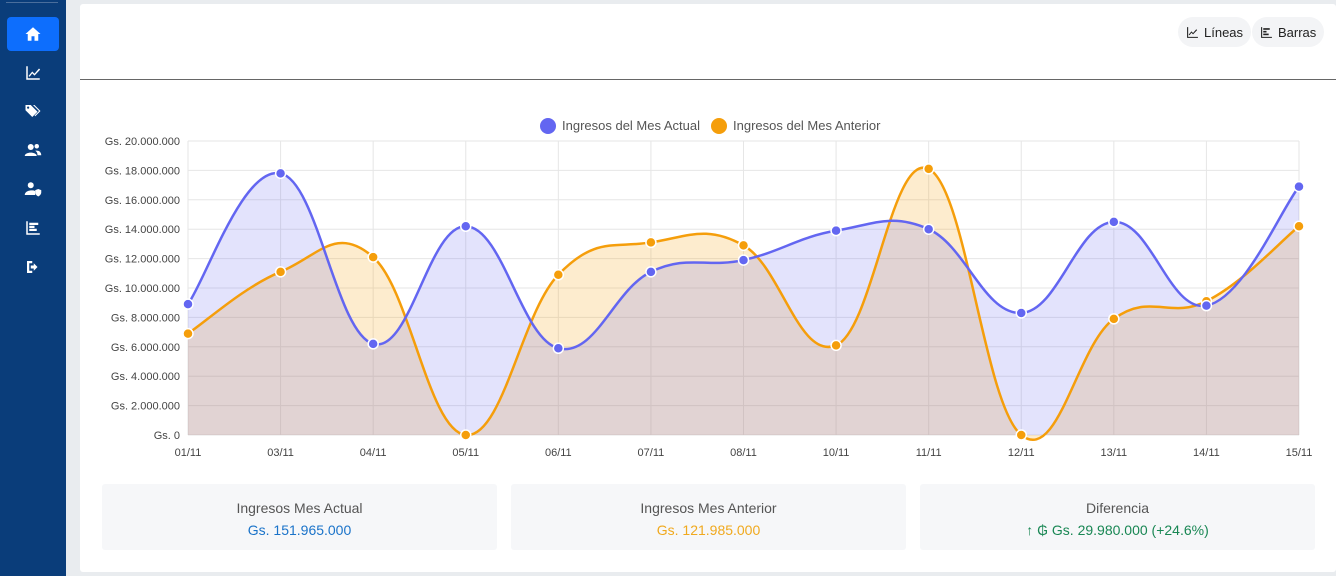 The height and width of the screenshot is (576, 1336). What do you see at coordinates (188, 453) in the screenshot?
I see `x-tick-label: 01/11` at bounding box center [188, 453].